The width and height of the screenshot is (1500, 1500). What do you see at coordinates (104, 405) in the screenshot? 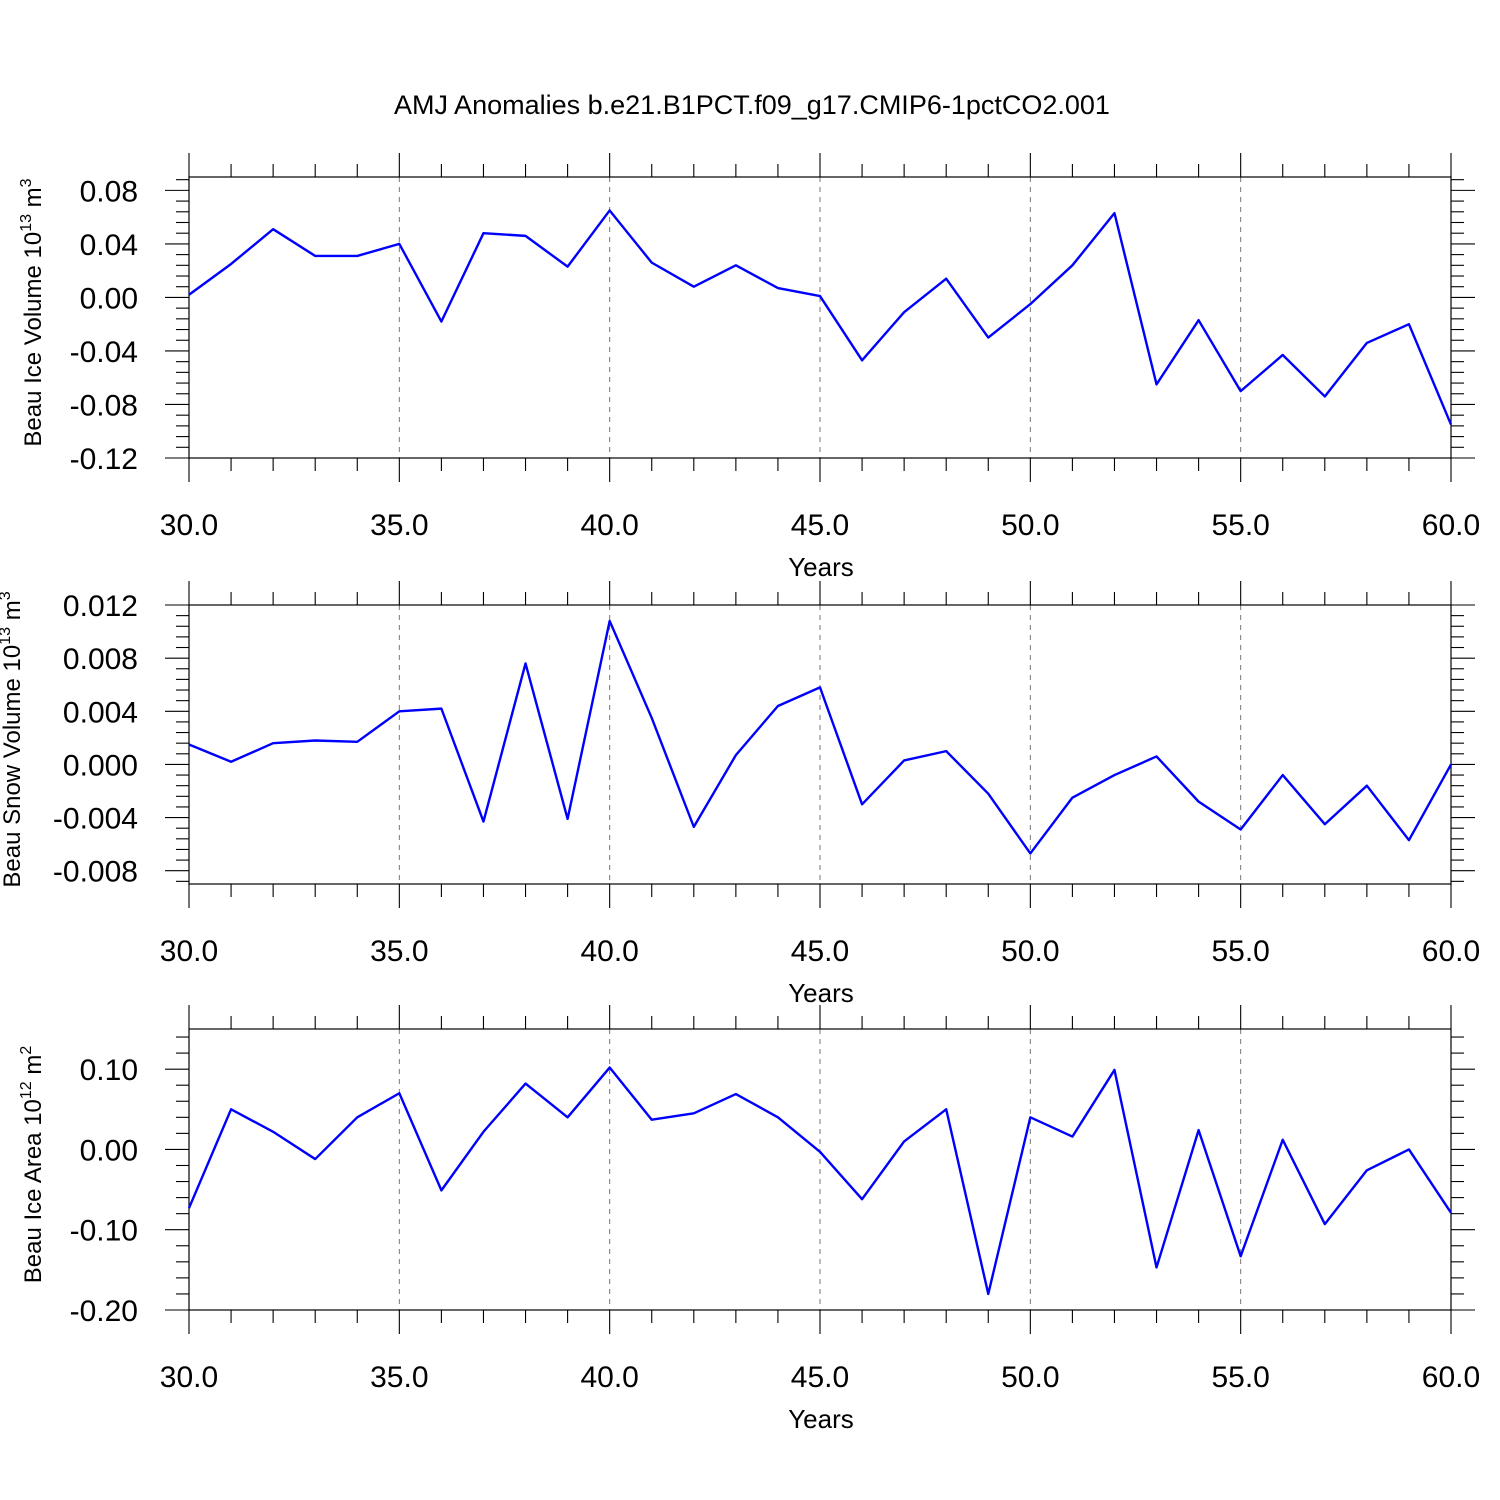
I see `y-tick-label: -0.08` at bounding box center [104, 405].